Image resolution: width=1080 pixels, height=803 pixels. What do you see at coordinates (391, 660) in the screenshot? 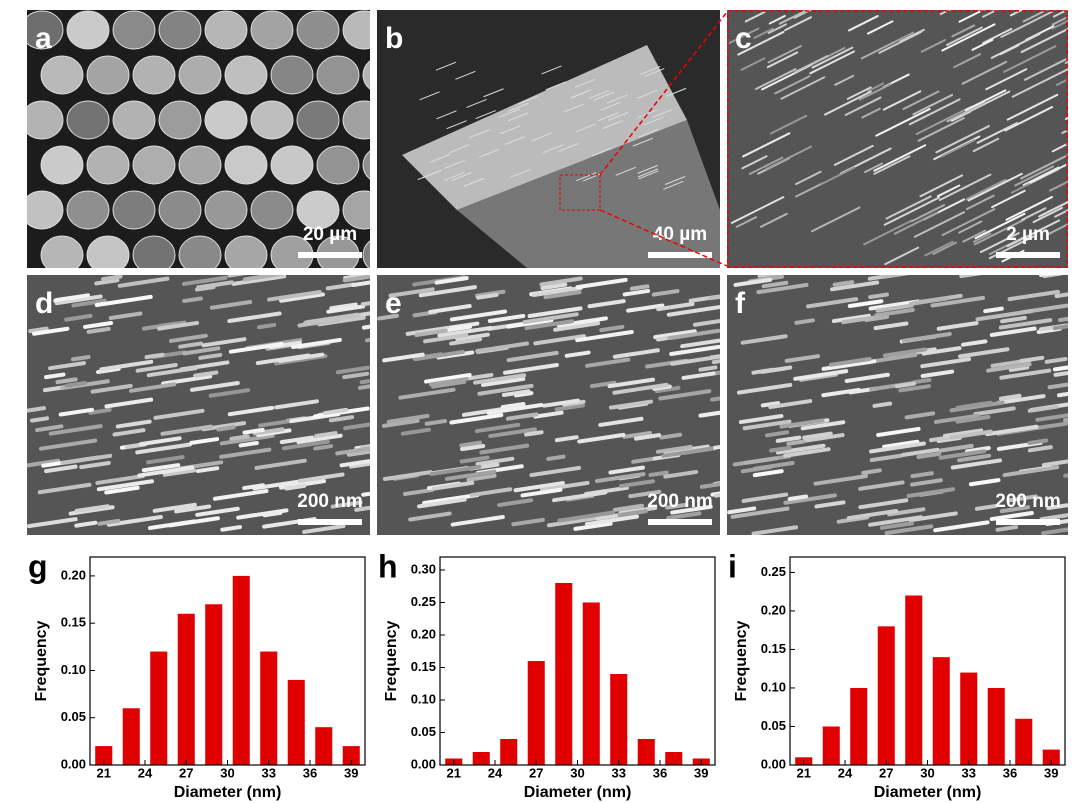
I see `y-axis-label: Frequency` at bounding box center [391, 660].